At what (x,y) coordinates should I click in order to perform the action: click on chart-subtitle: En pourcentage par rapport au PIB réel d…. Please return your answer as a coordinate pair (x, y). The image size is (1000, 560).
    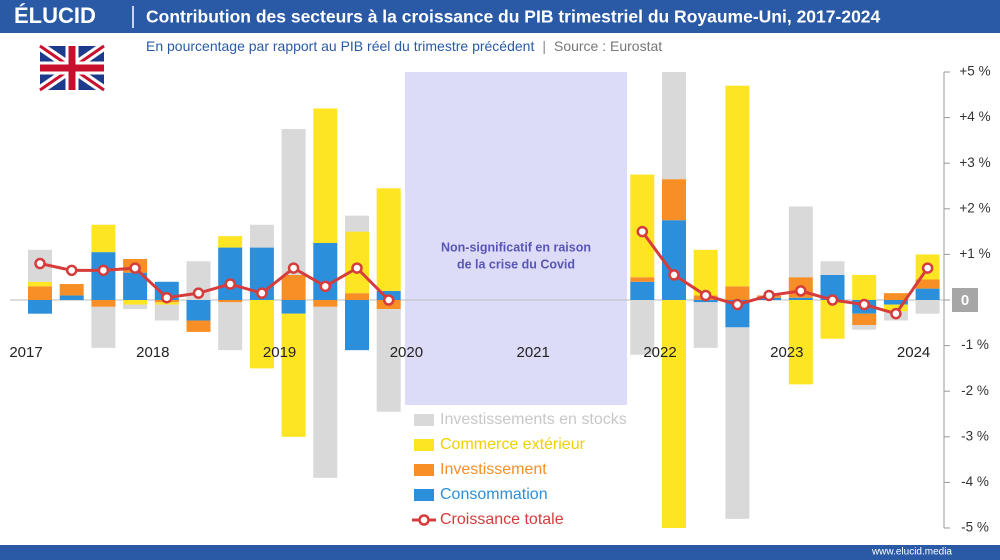
    Looking at the image, I should click on (404, 46).